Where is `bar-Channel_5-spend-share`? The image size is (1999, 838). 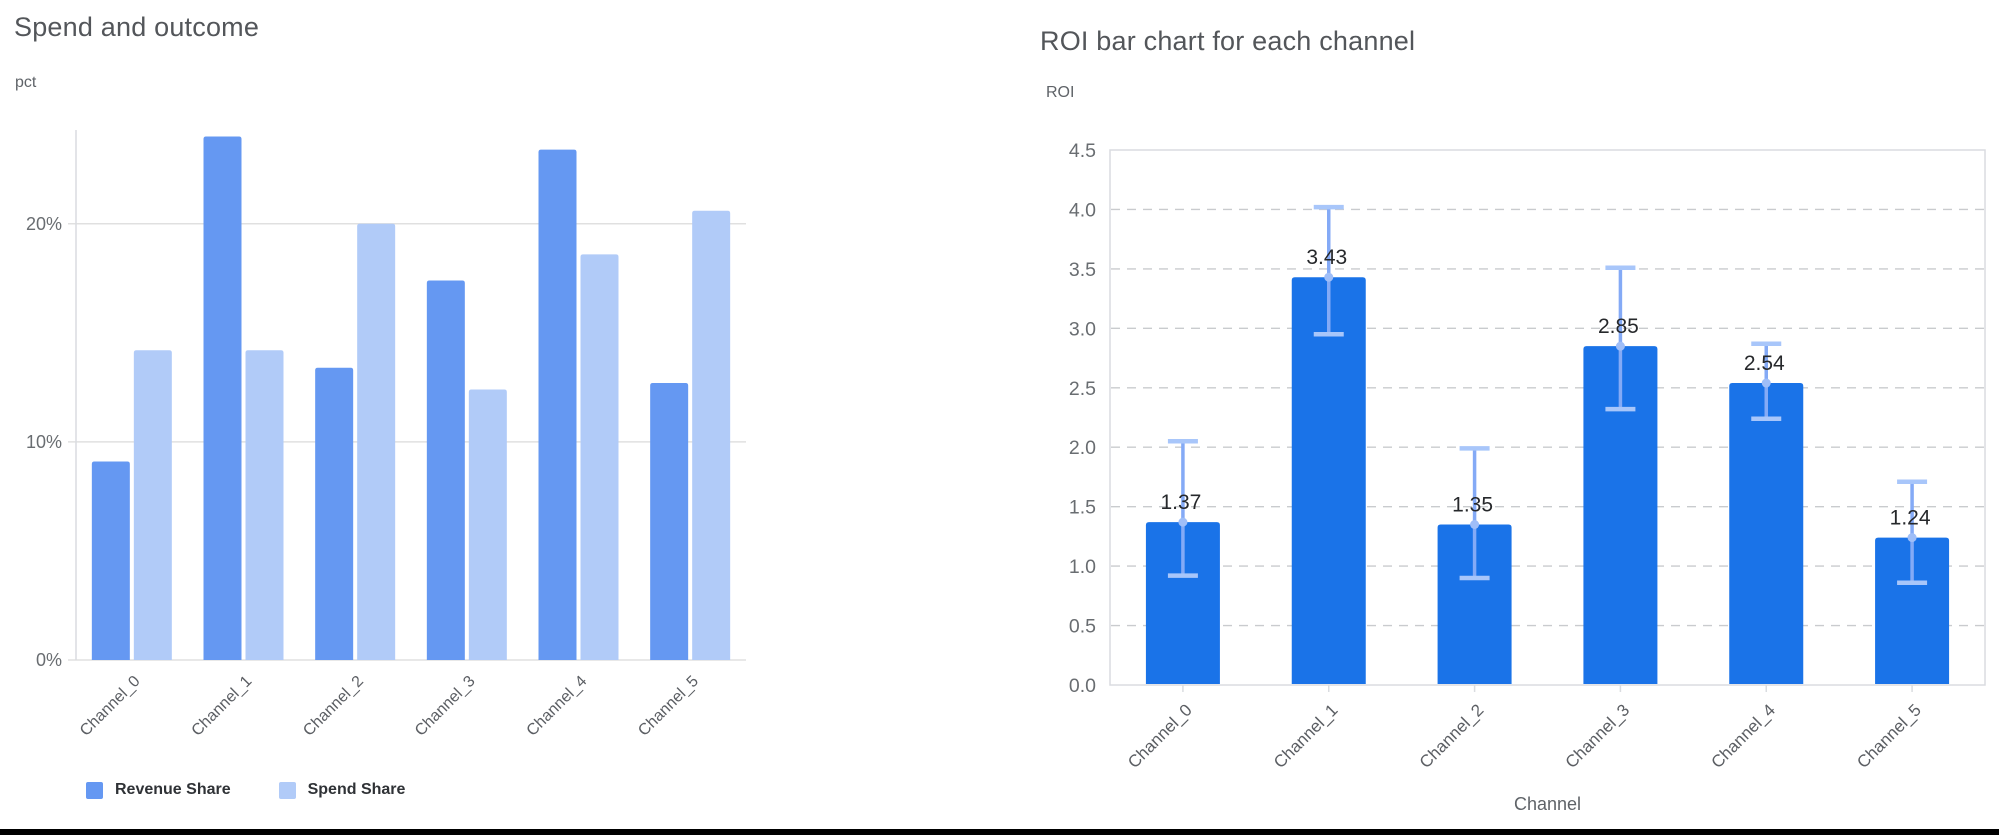
bar-Channel_5-spend-share is located at coordinates (711, 435).